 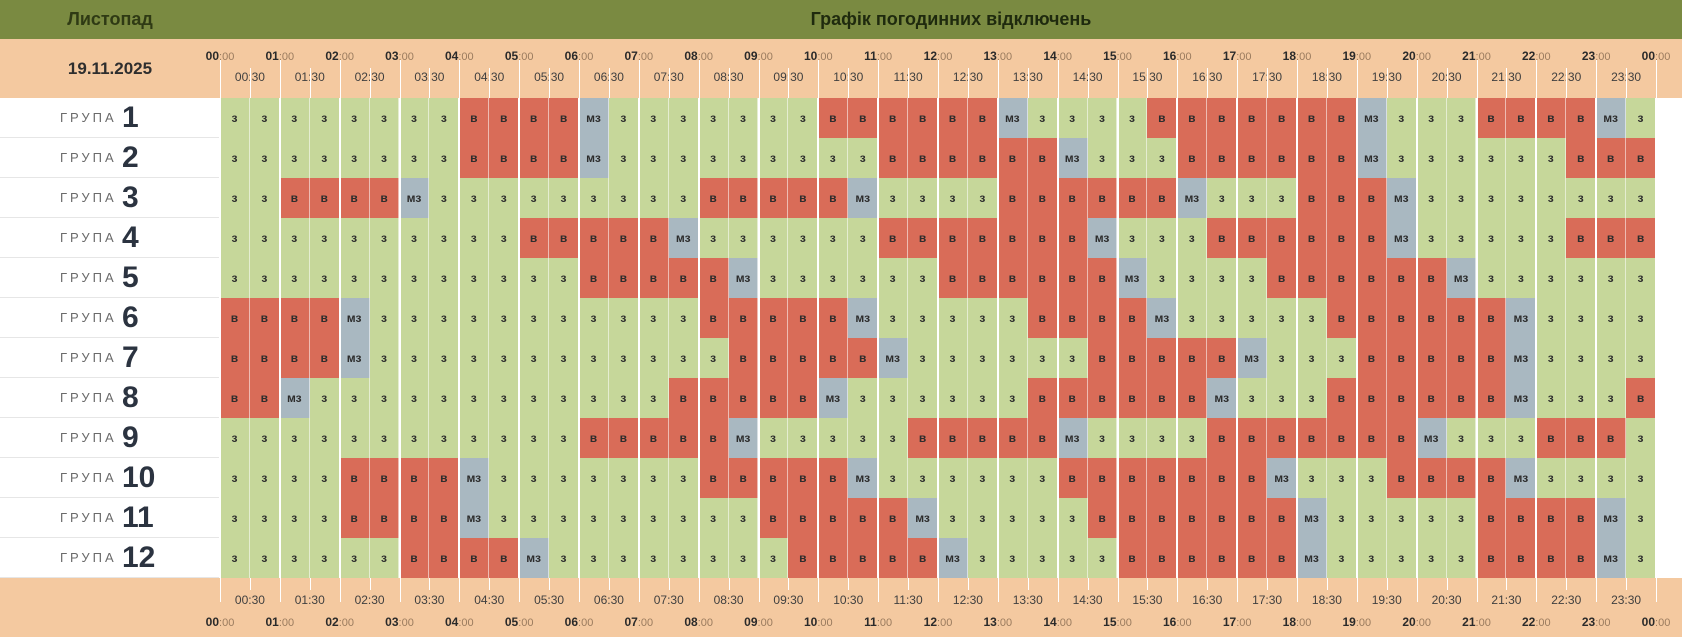 What do you see at coordinates (110, 238) in the screenshot?
I see `group-label: ГРУПА 4` at bounding box center [110, 238].